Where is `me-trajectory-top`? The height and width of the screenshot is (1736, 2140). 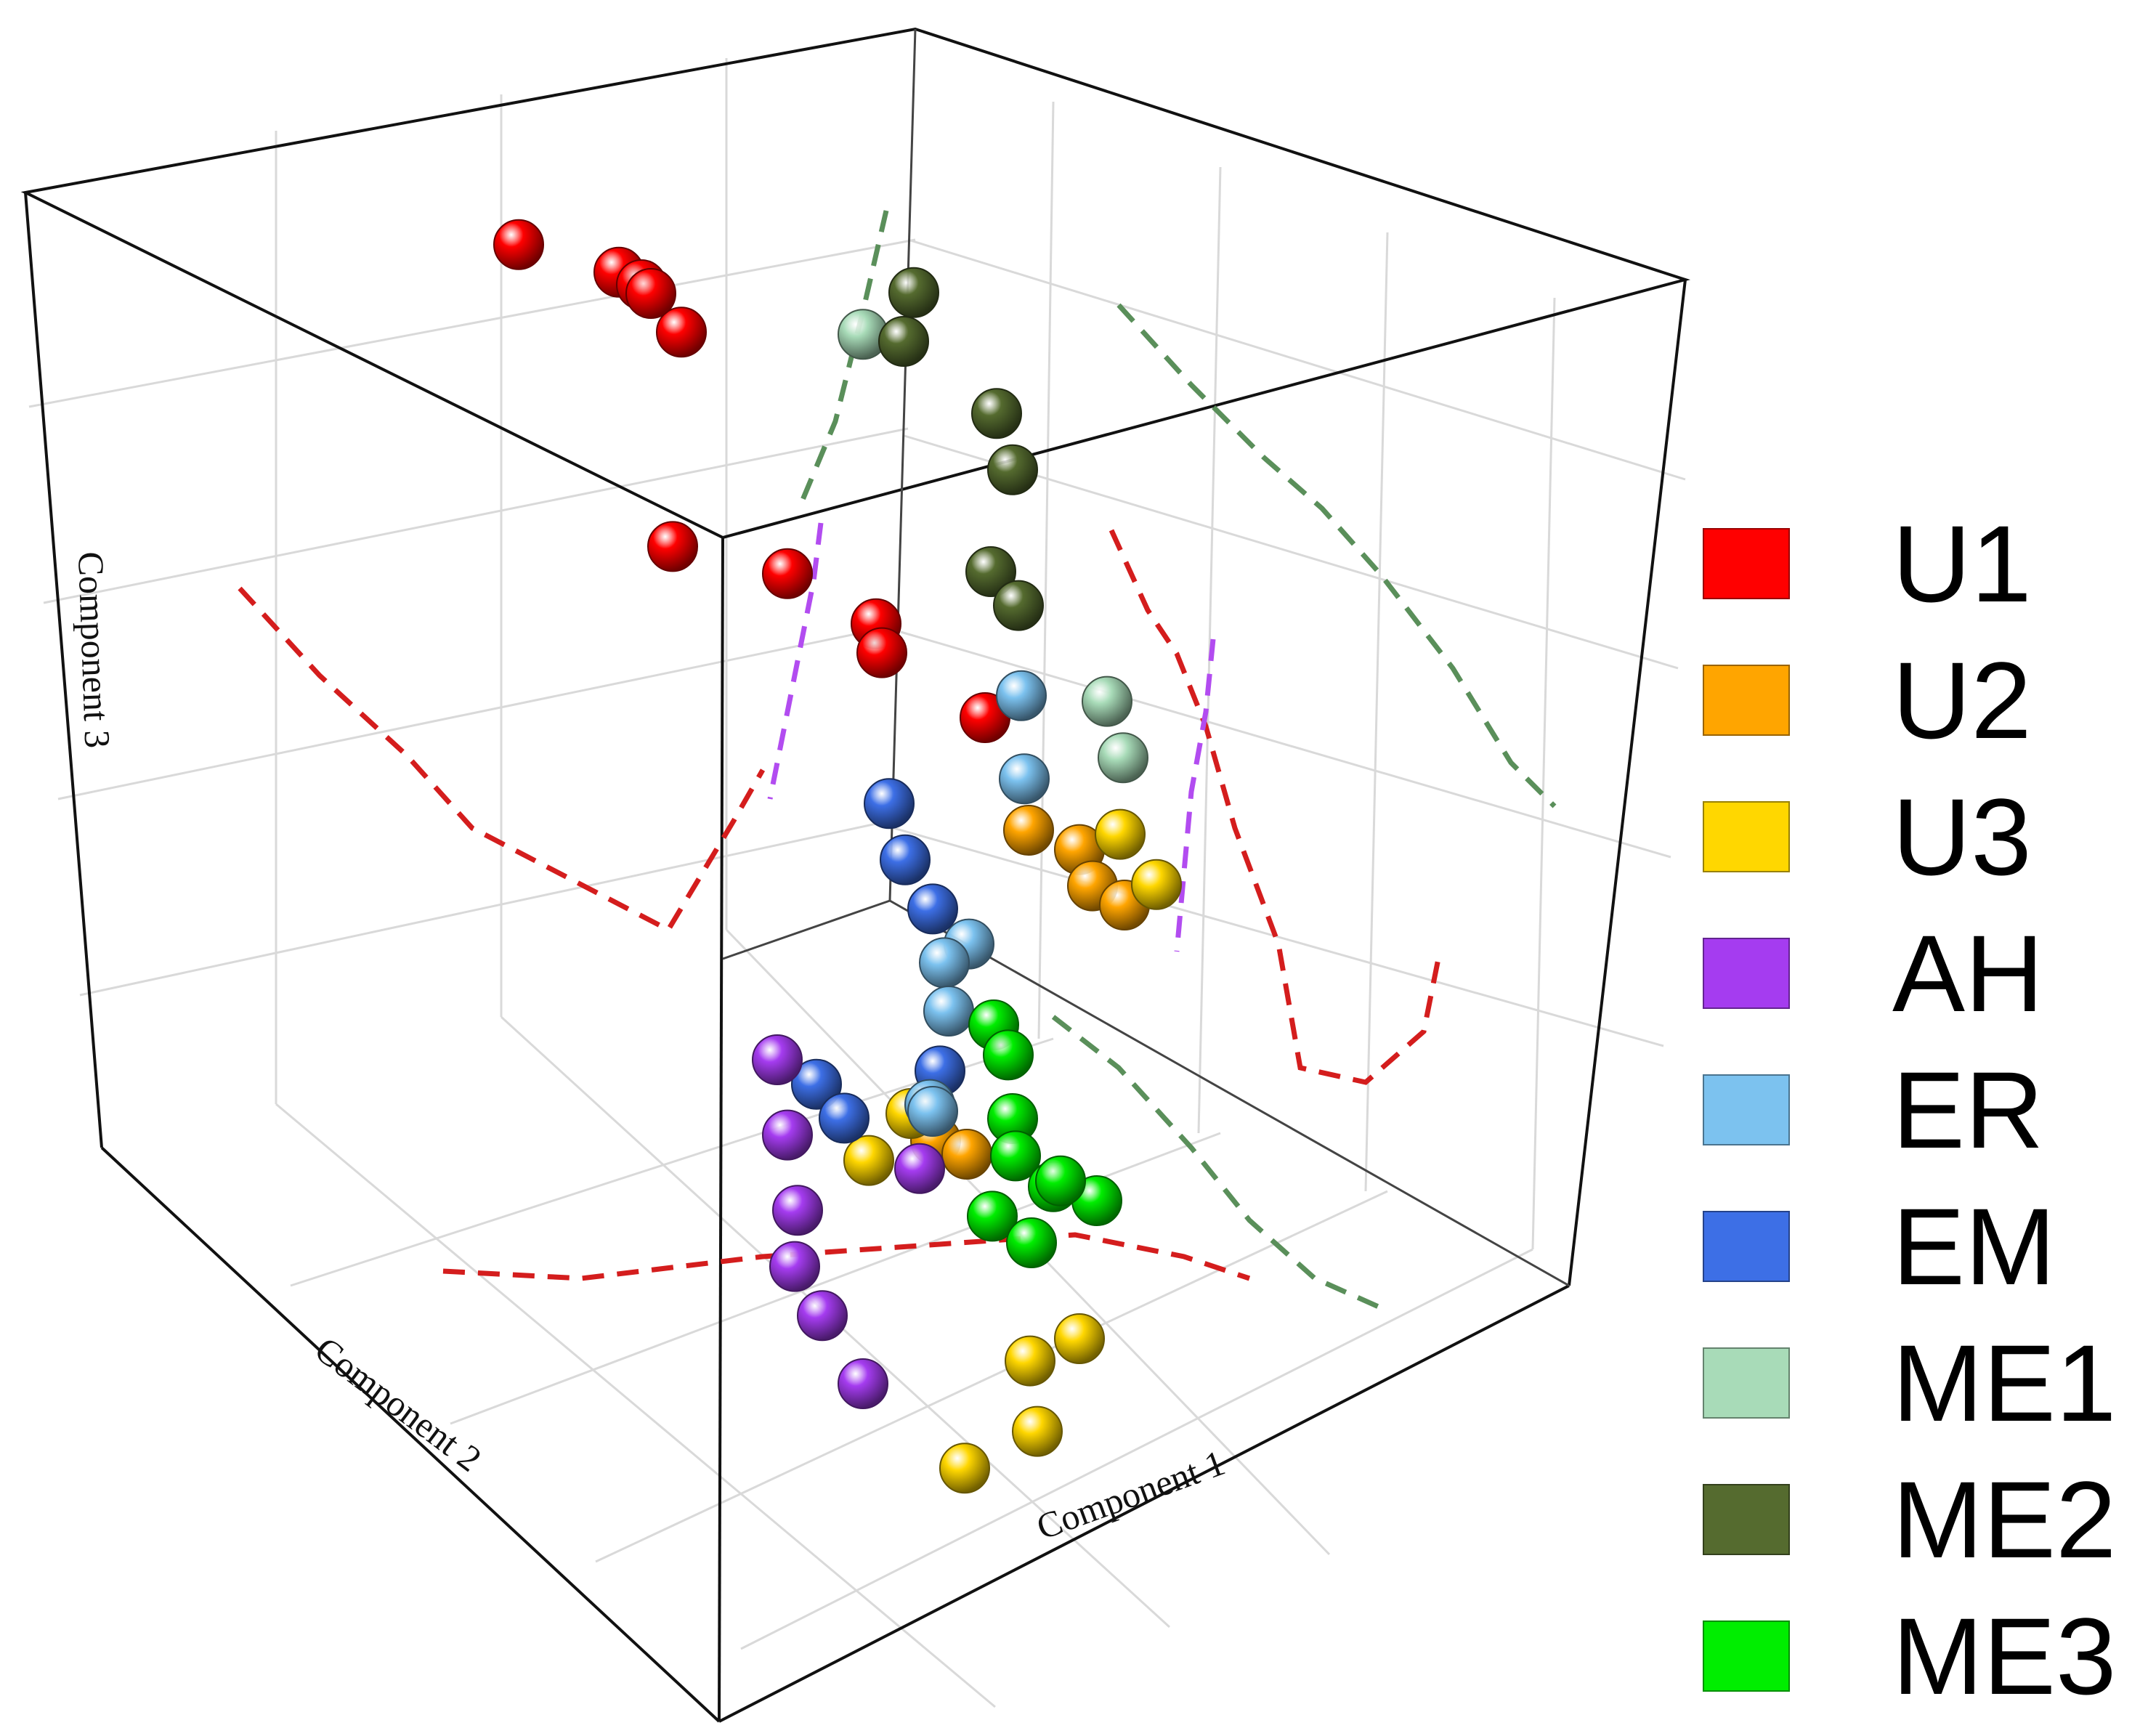
me-trajectory-top is located at coordinates (842, 360).